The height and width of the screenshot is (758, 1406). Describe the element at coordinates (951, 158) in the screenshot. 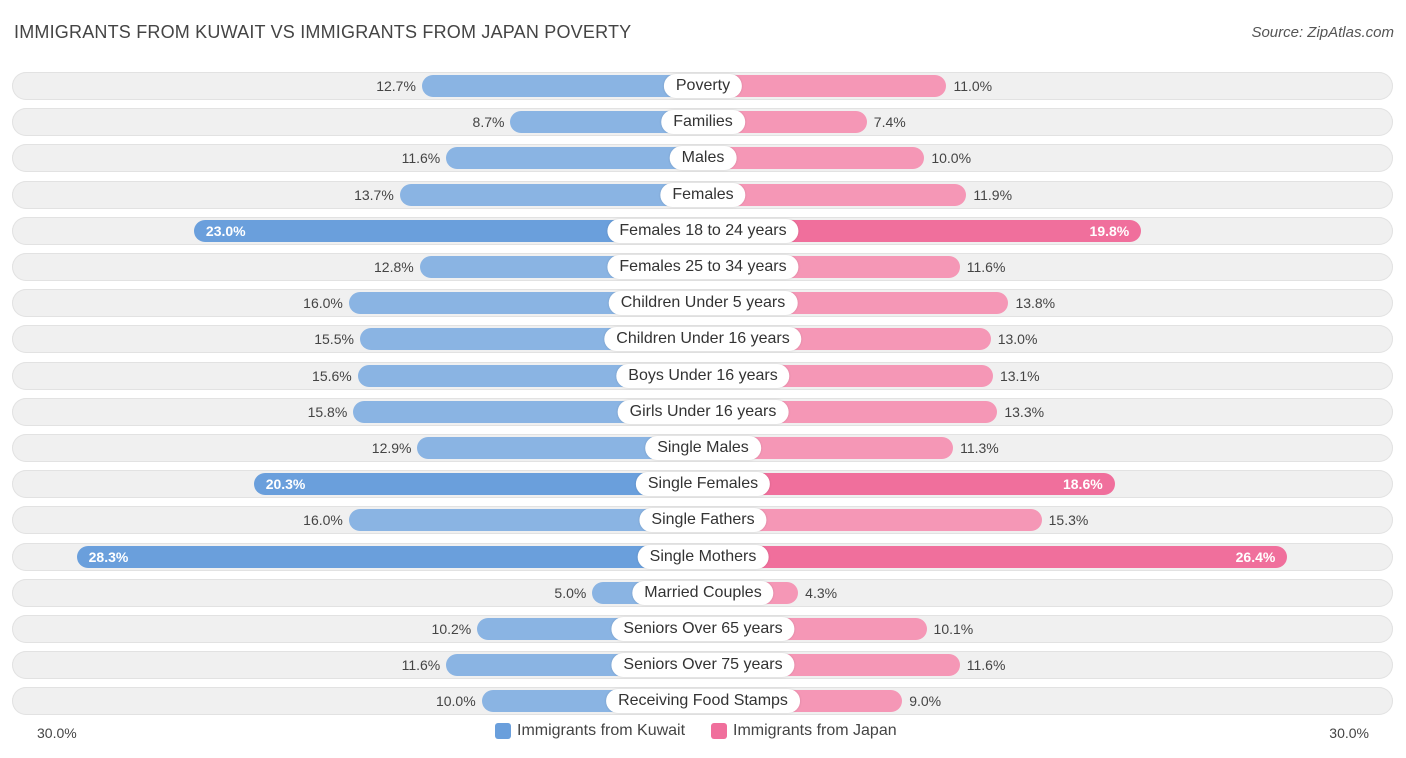

I see `value-label-japan: 10.0%` at that location.